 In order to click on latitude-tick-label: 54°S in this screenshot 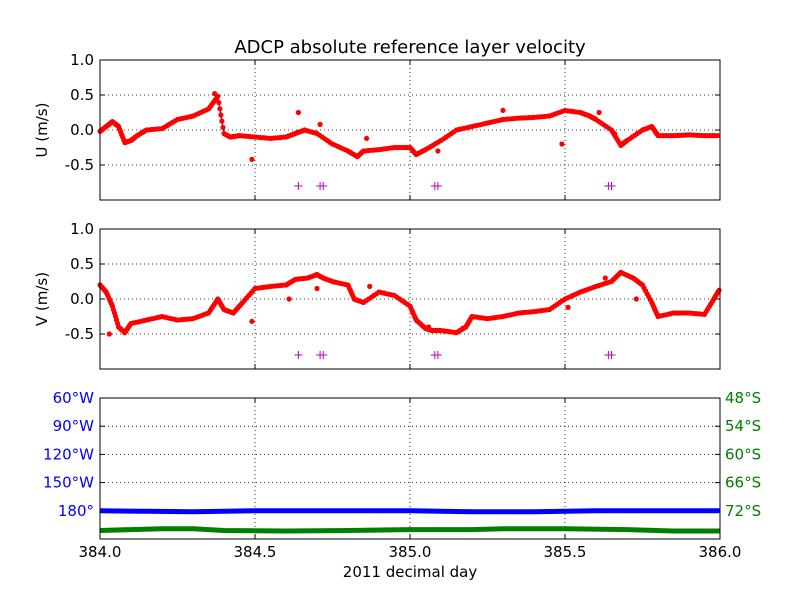, I will do `click(743, 426)`.